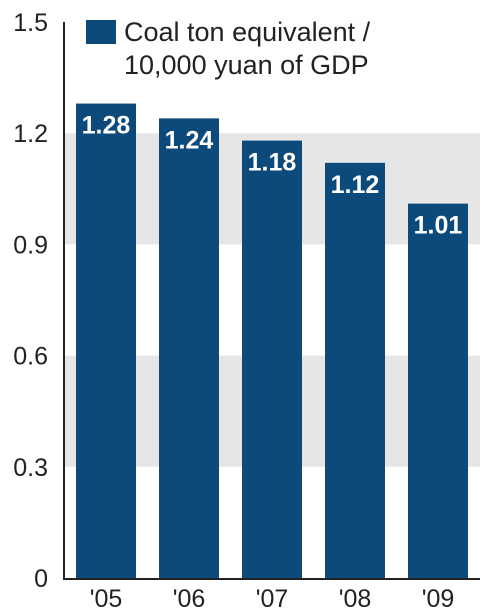 Image resolution: width=485 pixels, height=611 pixels. I want to click on legend-swatch, so click(101, 32).